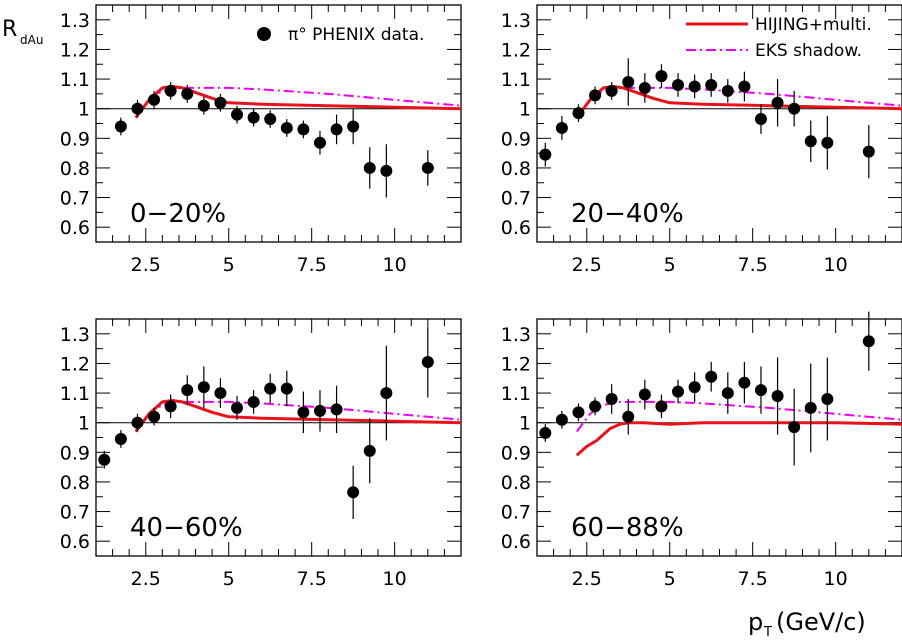  Describe the element at coordinates (738, 439) in the screenshot. I see `hijing-curve` at that location.